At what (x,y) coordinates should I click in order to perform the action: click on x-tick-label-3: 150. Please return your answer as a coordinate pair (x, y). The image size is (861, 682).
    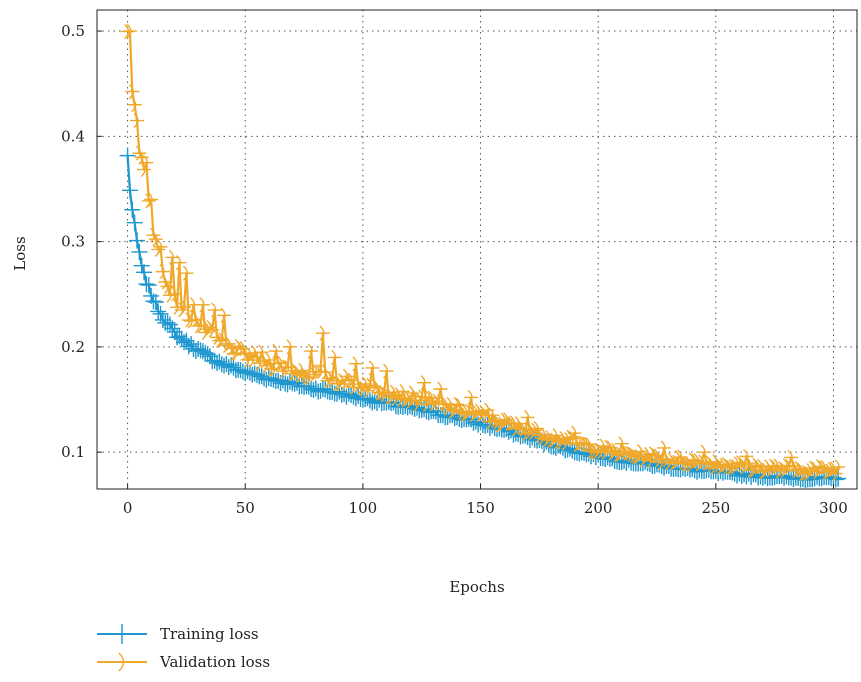
    Looking at the image, I should click on (480, 508).